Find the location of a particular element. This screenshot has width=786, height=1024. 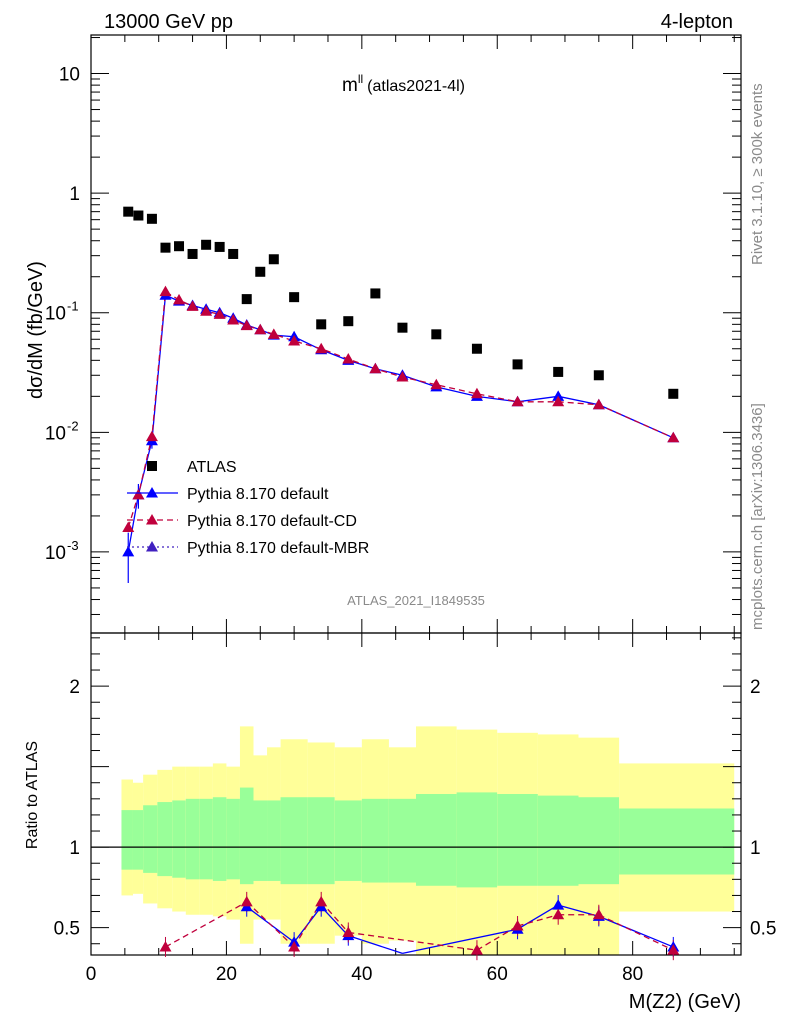

analysis-watermark: ATLAS_2021_I1849535 is located at coordinates (416, 600).